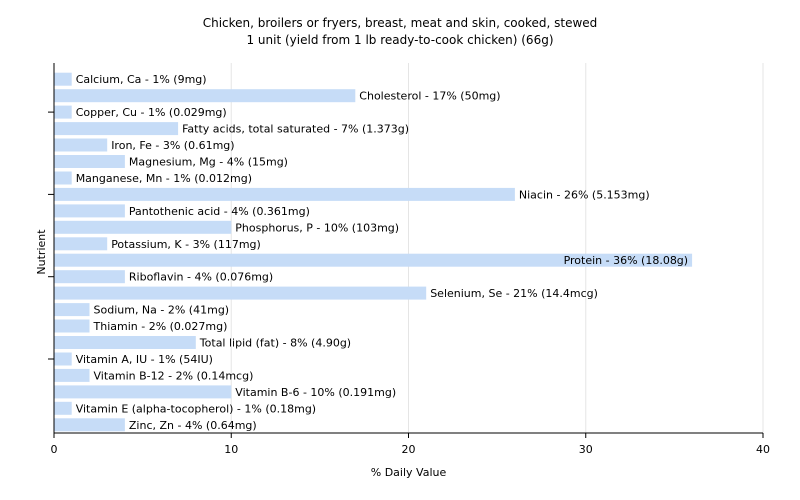 The image size is (800, 500). Describe the element at coordinates (231, 449) in the screenshot. I see `x-tick-label: 10` at that location.